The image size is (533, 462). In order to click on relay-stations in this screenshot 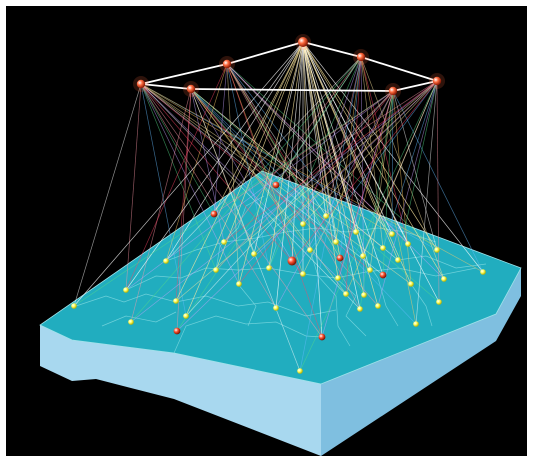, I will do `click(280, 261)`.